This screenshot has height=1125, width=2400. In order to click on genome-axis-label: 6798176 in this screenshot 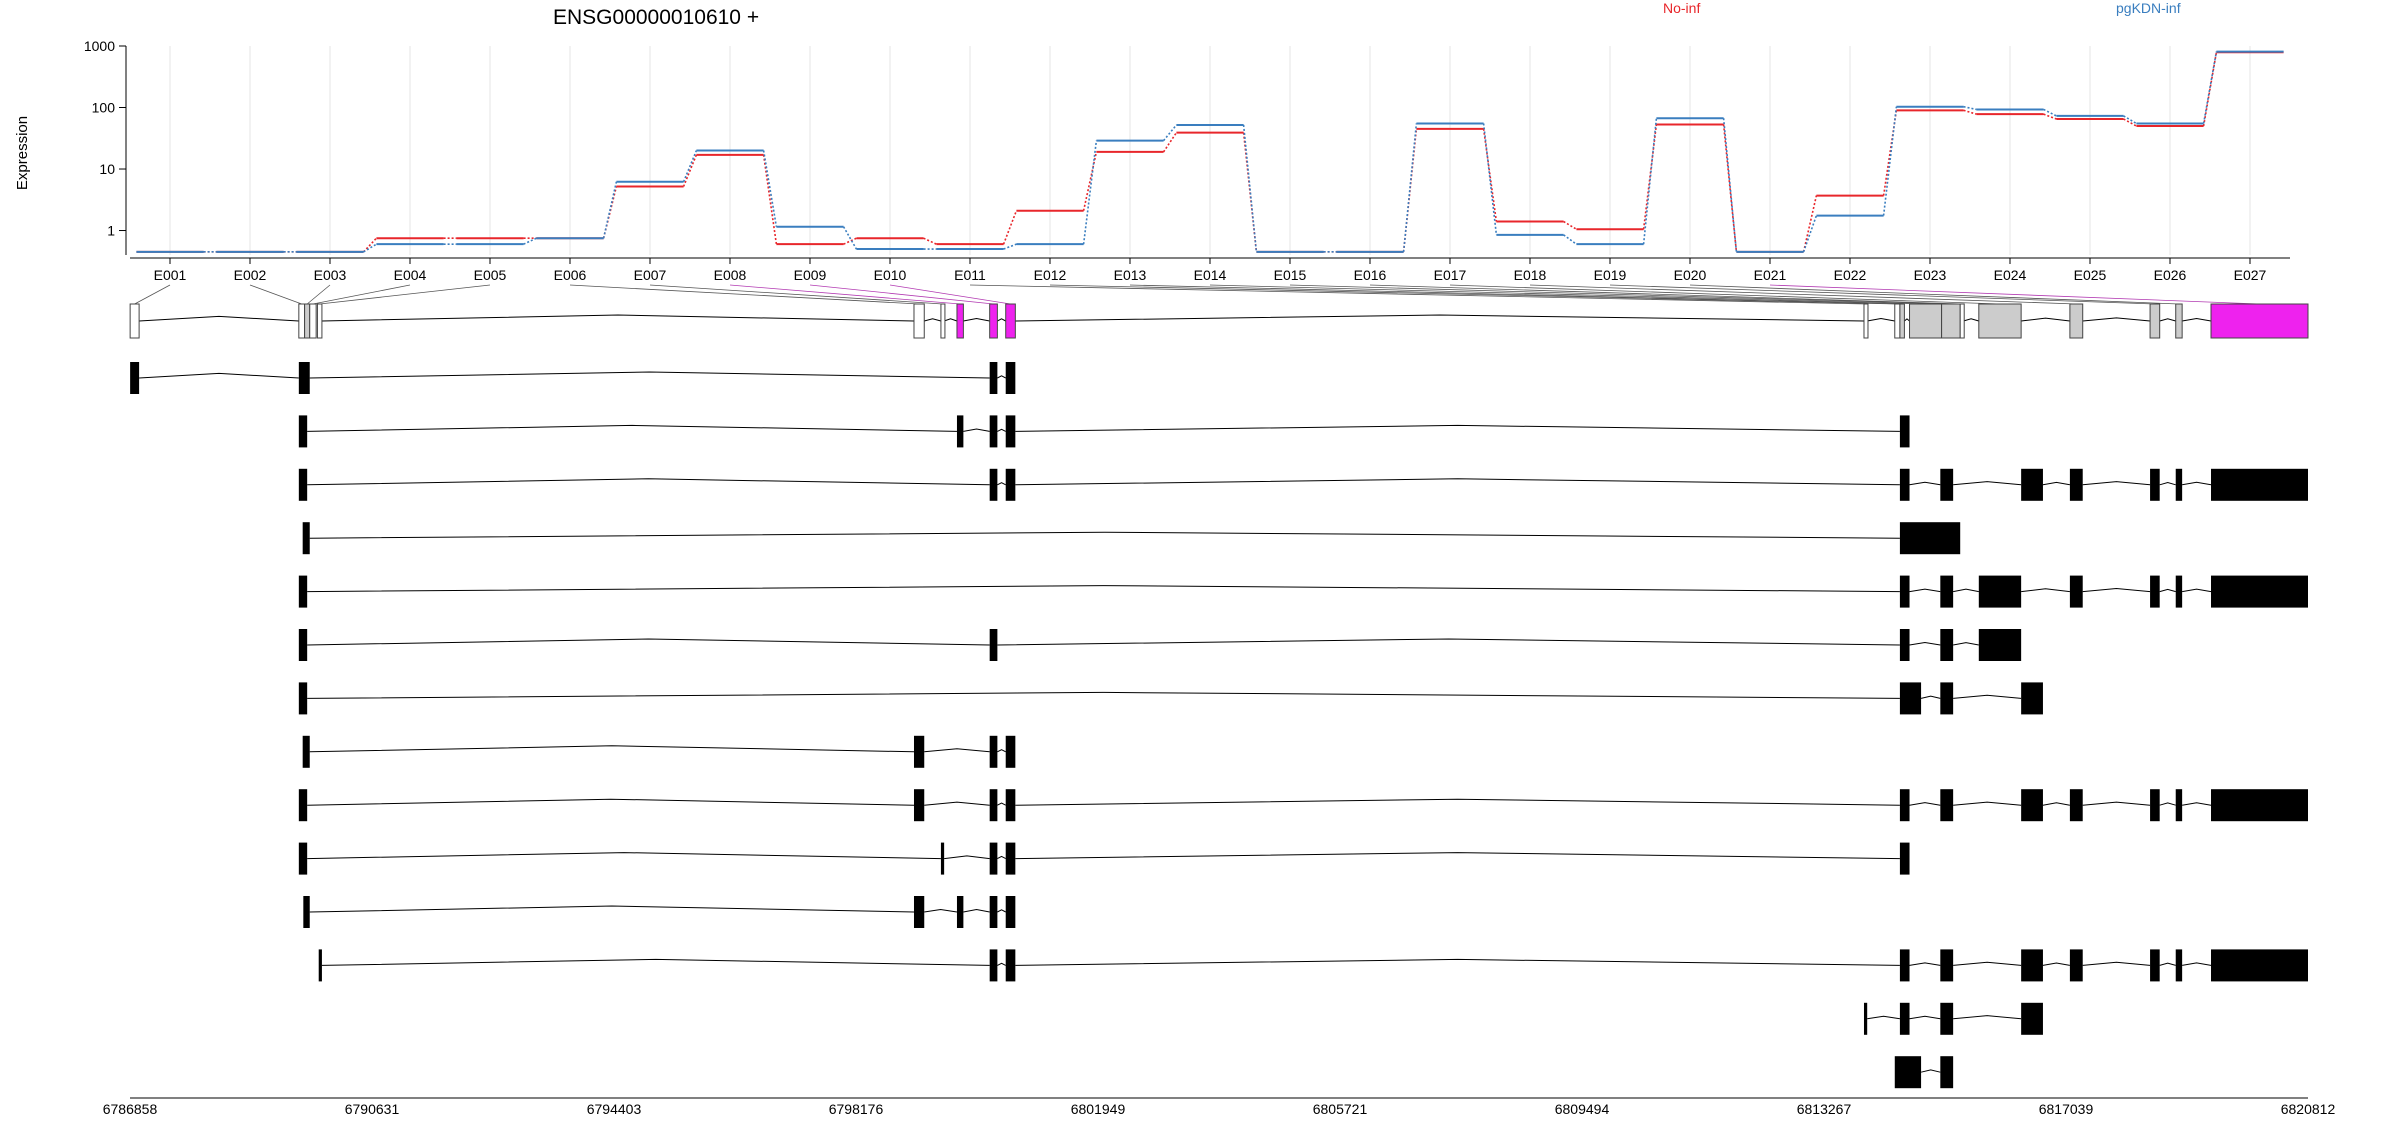, I will do `click(856, 1109)`.